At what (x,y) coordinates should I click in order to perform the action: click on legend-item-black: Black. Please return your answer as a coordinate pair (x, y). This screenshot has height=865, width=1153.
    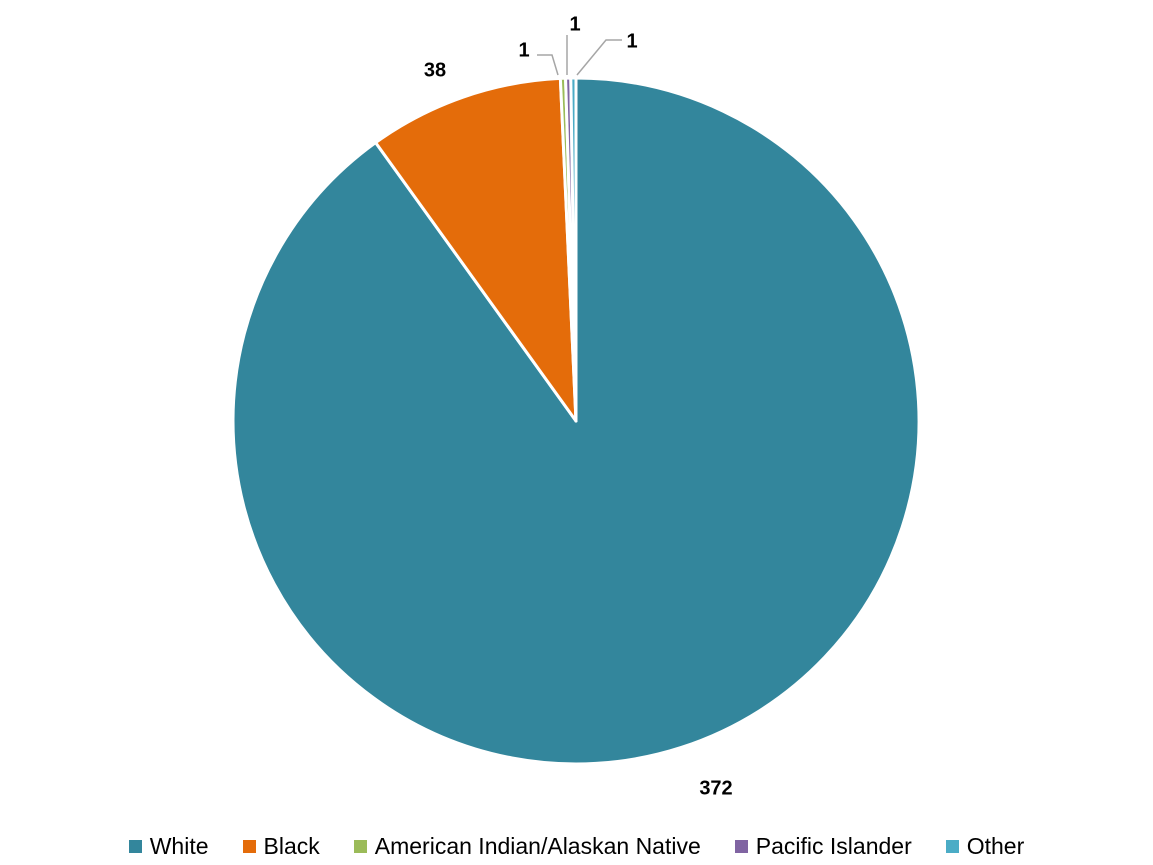
    Looking at the image, I should click on (281, 846).